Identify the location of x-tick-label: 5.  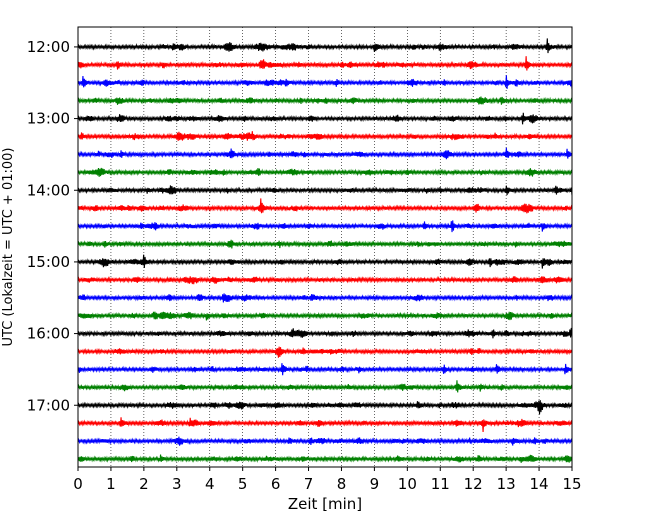
(243, 484).